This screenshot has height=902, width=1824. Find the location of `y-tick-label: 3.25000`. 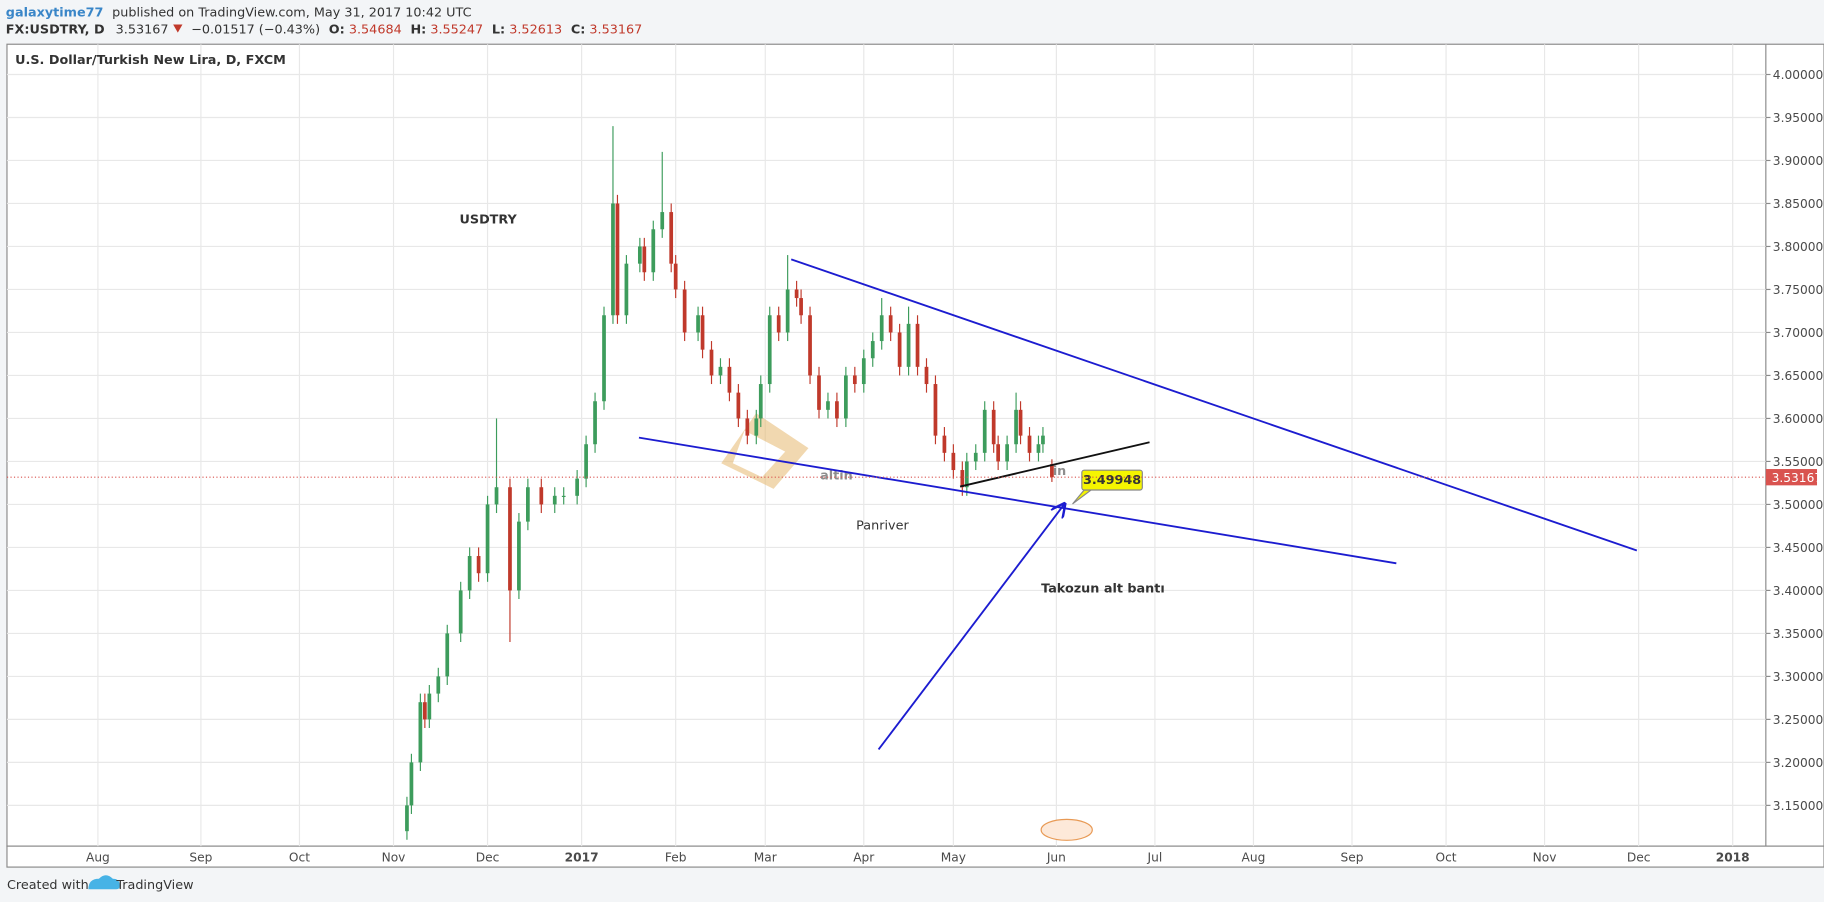

y-tick-label: 3.25000 is located at coordinates (1798, 720).